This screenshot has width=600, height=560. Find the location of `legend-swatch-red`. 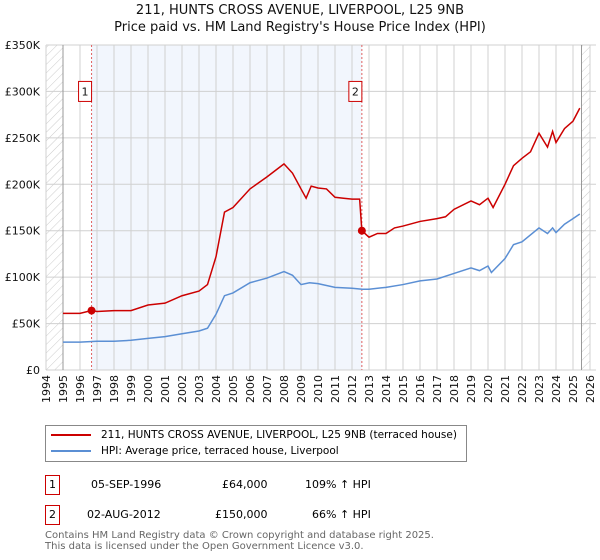

legend-swatch-red is located at coordinates (71, 435).